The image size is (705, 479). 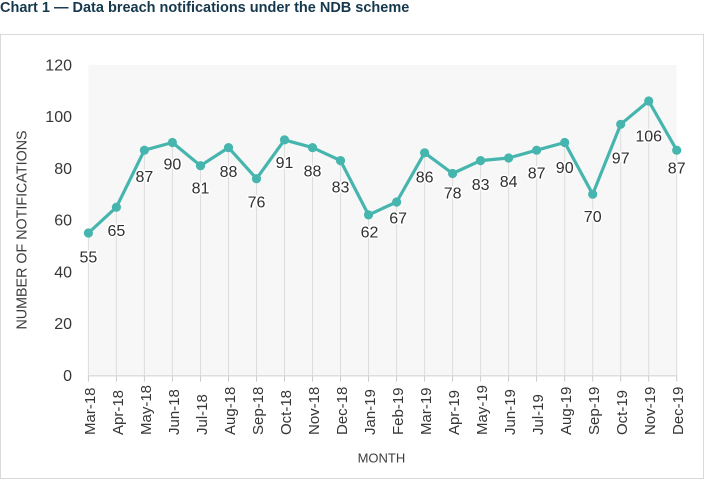 What do you see at coordinates (146, 410) in the screenshot?
I see `svg-text: May-18` at bounding box center [146, 410].